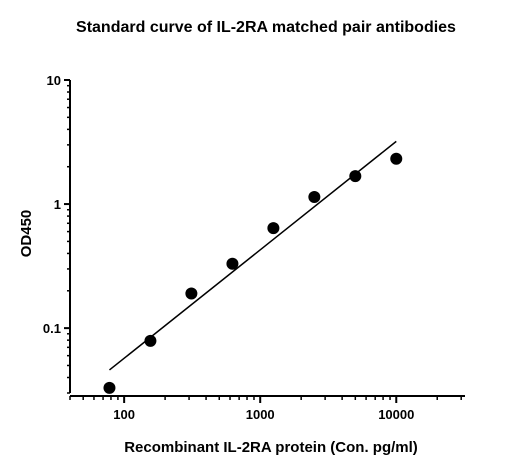  What do you see at coordinates (124, 414) in the screenshot?
I see `x-tick-label: 100` at bounding box center [124, 414].